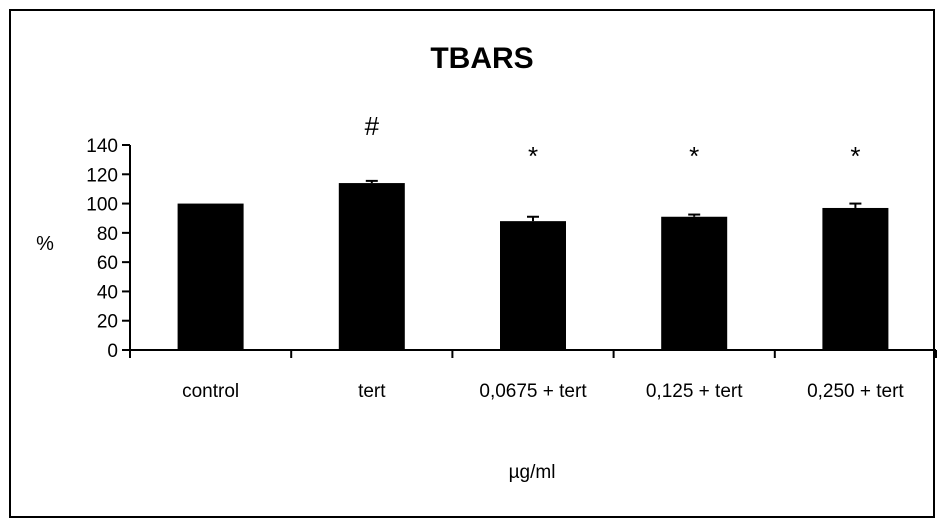  Describe the element at coordinates (532, 472) in the screenshot. I see `x-axis-label: µg/ml` at that location.